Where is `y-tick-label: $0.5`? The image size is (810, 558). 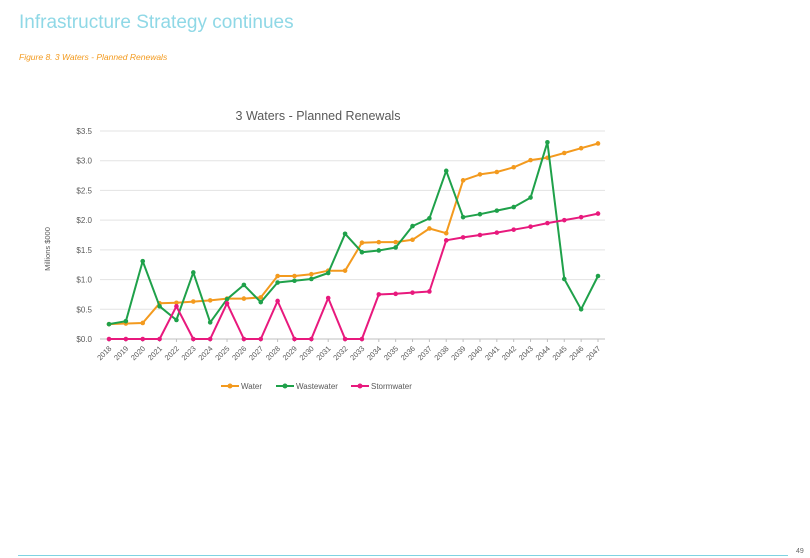 y-tick-label: $0.5 is located at coordinates (84, 309).